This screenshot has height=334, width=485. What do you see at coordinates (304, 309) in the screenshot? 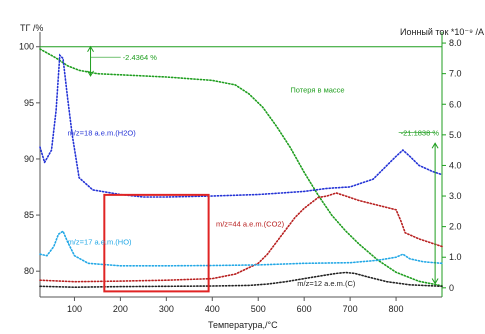
I see `x-tick-label-600: 600` at bounding box center [304, 309].